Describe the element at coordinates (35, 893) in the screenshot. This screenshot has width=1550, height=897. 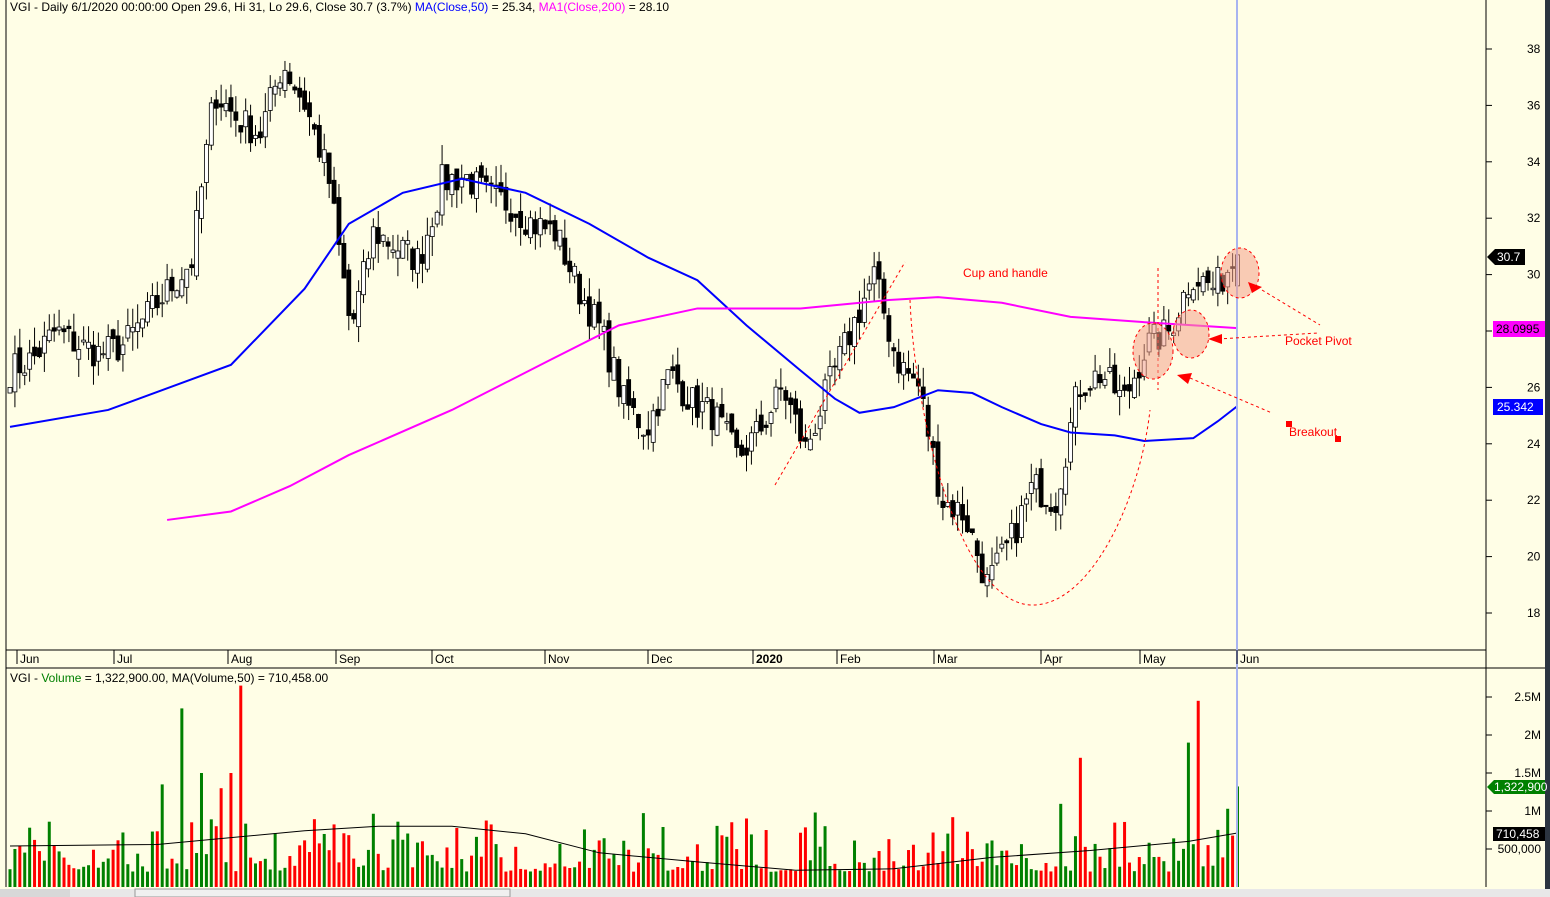
I see `tab-scroll-buttons` at that location.